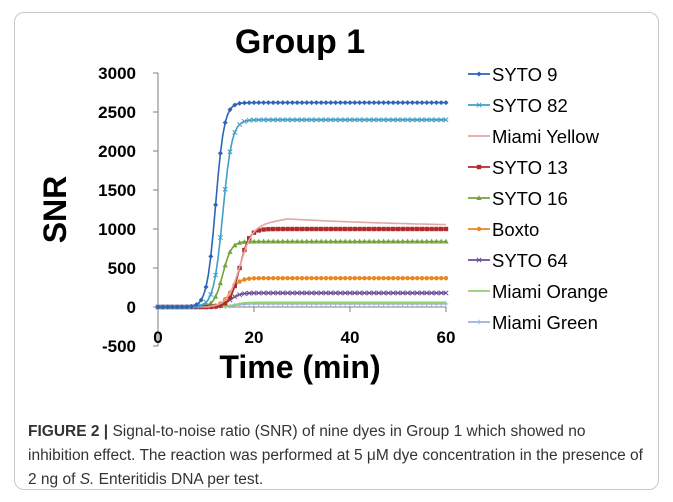 This screenshot has width=673, height=502. What do you see at coordinates (530, 198) in the screenshot?
I see `legend-label: SYTO 16` at bounding box center [530, 198].